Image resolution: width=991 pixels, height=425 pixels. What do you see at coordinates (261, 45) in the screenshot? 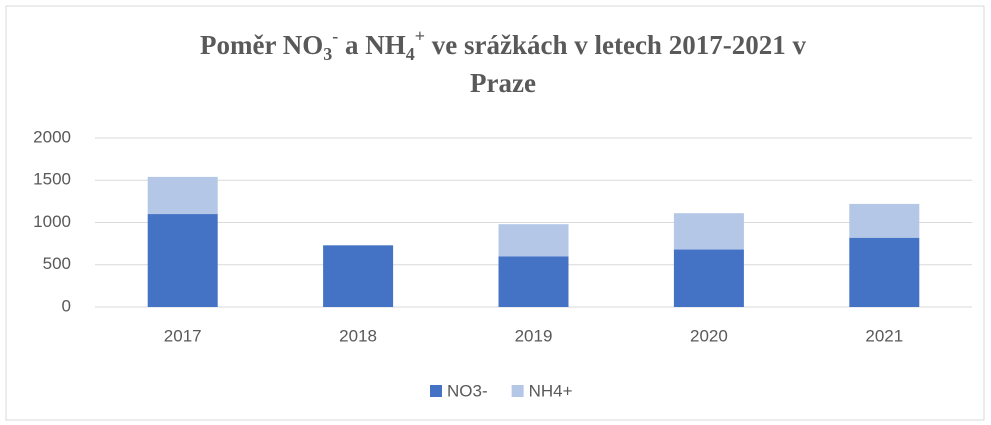
I see `title-part: Poměr NO` at bounding box center [261, 45].